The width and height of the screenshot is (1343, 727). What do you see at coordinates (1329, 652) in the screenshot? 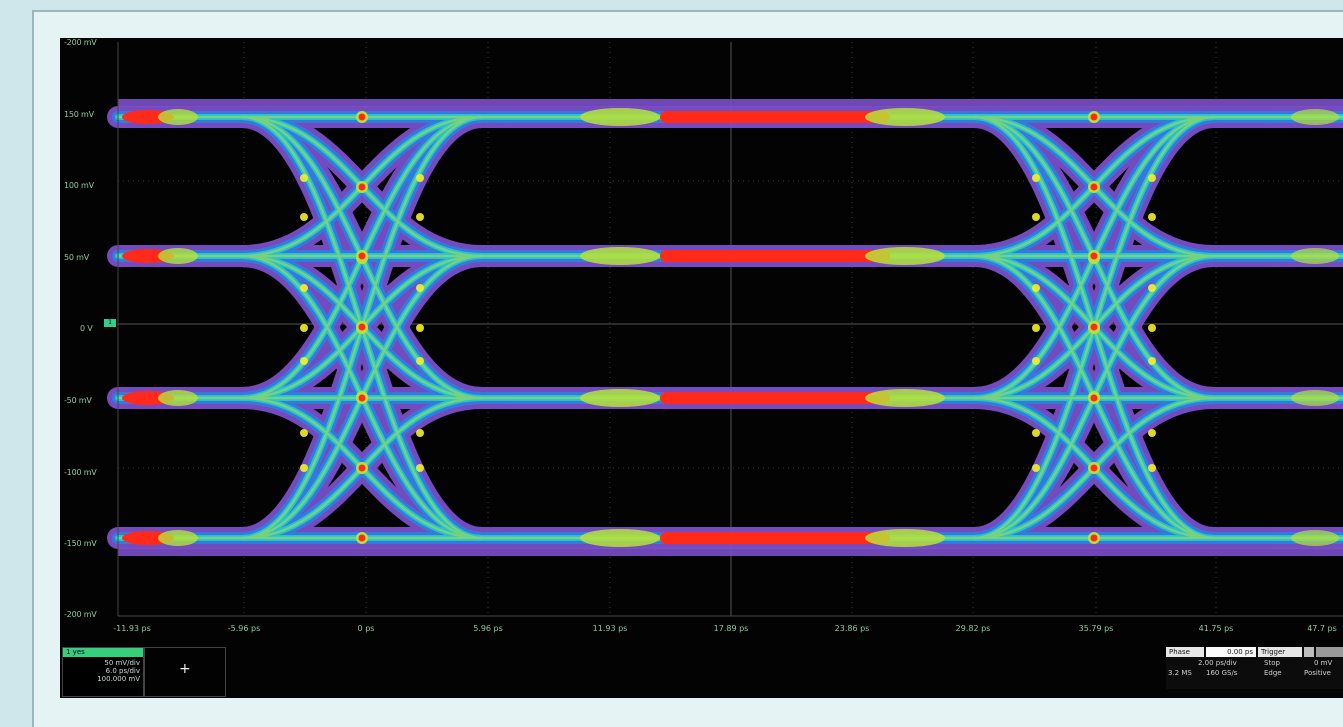
I see `trigger-option-b` at bounding box center [1329, 652].